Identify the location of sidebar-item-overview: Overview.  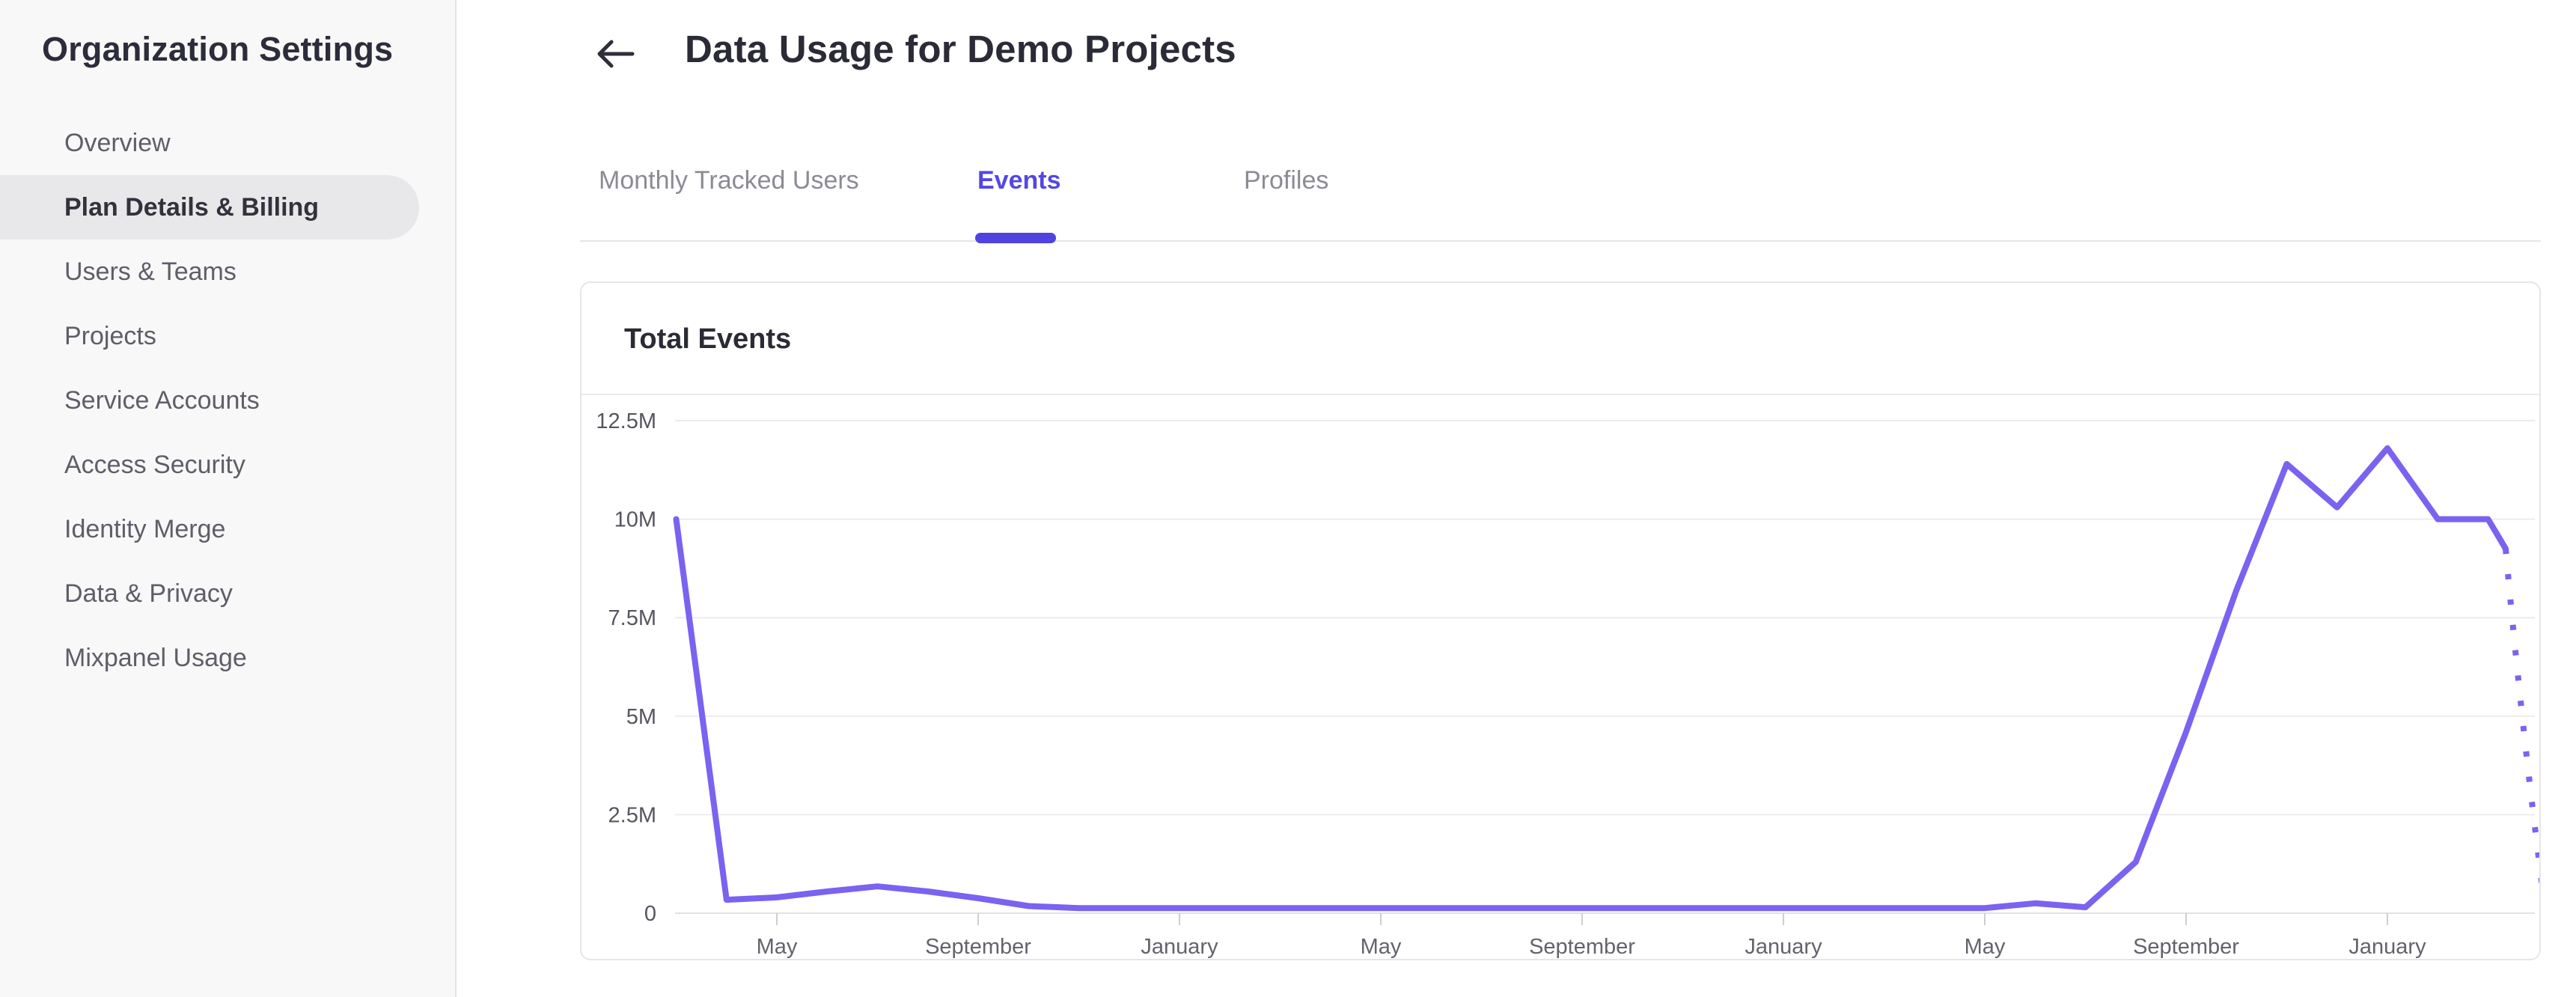
(118, 143).